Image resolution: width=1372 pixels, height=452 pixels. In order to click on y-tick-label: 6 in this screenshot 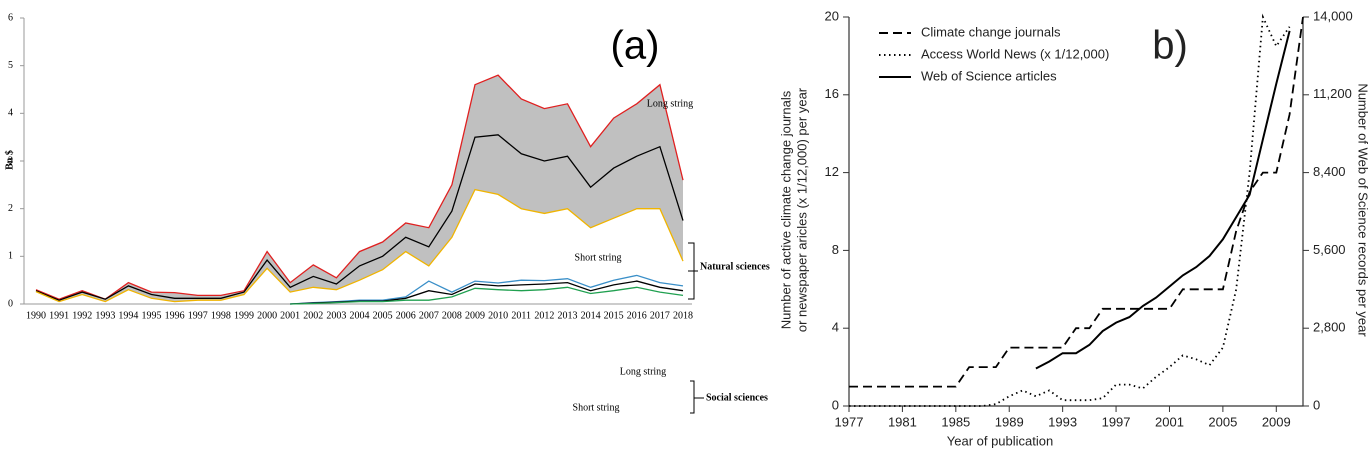, I will do `click(10, 17)`.